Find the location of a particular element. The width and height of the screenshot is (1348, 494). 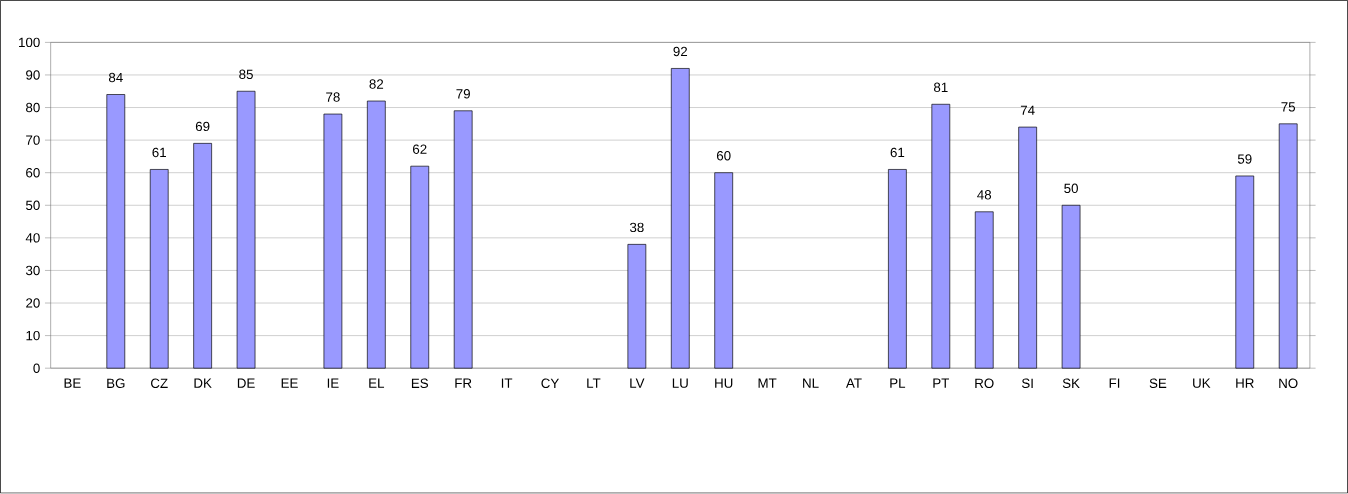

x-tick-label: AT is located at coordinates (853, 383).